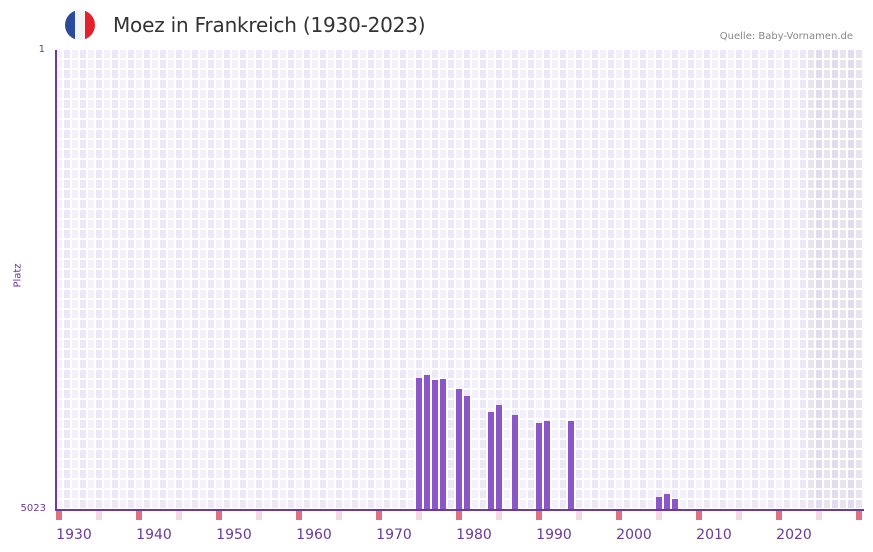 This screenshot has width=873, height=552. Describe the element at coordinates (714, 535) in the screenshot. I see `x-tick-2010: 2010` at that location.